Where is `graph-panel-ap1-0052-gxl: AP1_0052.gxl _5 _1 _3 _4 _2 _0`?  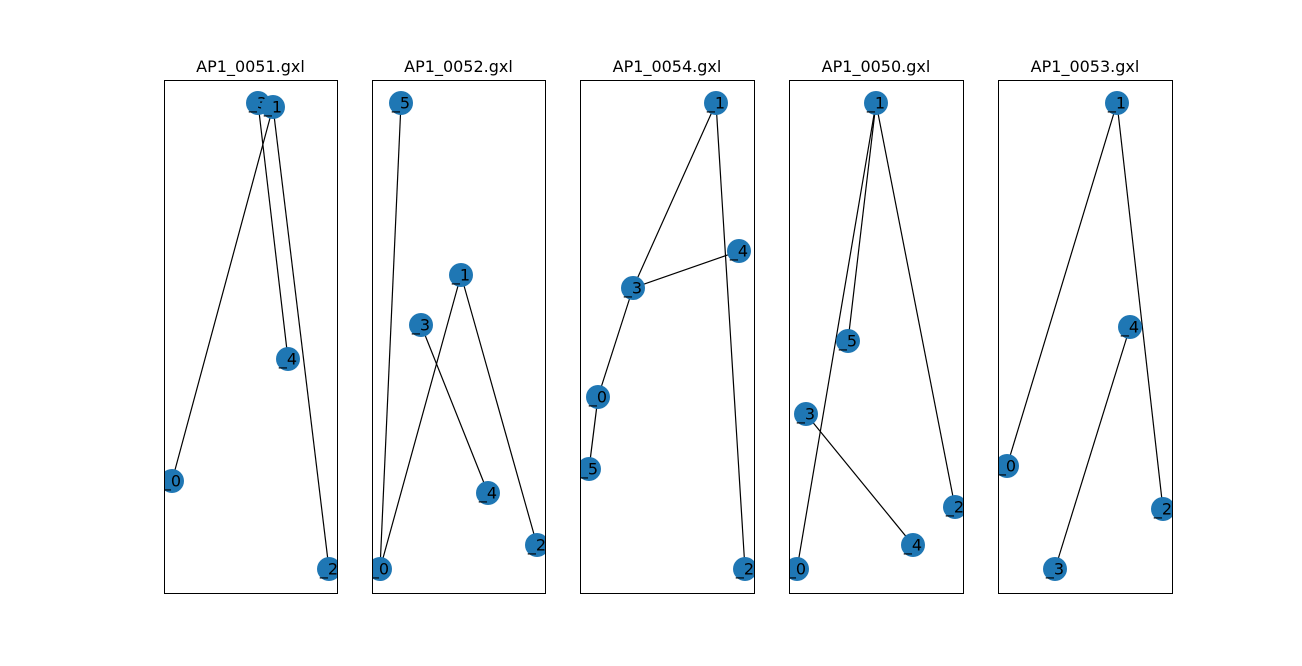 graph-panel-ap1-0052-gxl: AP1_0052.gxl _5 _1 _3 _4 _2 _0 is located at coordinates (458, 325).